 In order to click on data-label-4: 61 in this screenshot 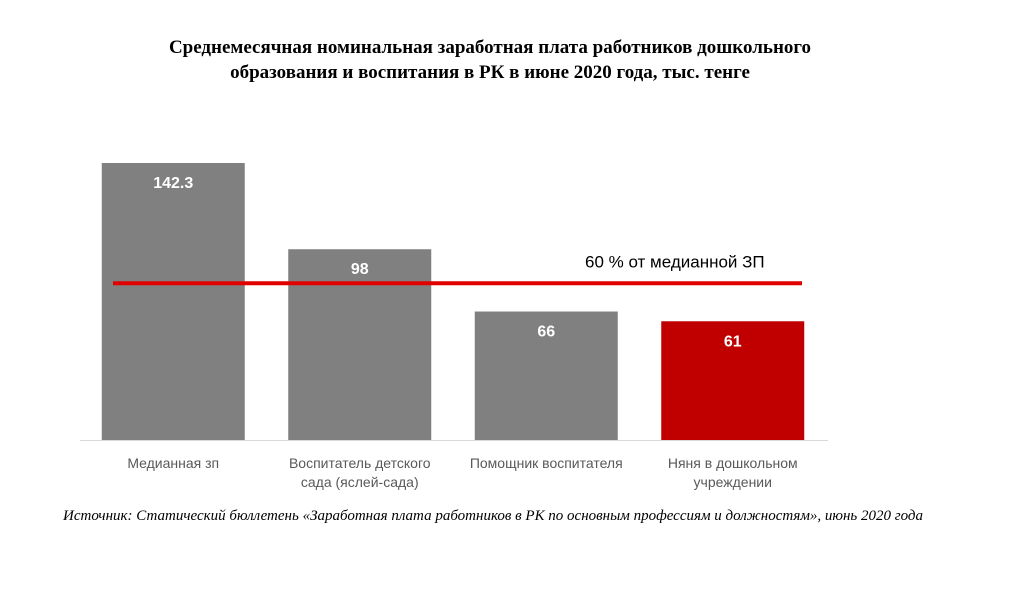, I will do `click(733, 341)`.